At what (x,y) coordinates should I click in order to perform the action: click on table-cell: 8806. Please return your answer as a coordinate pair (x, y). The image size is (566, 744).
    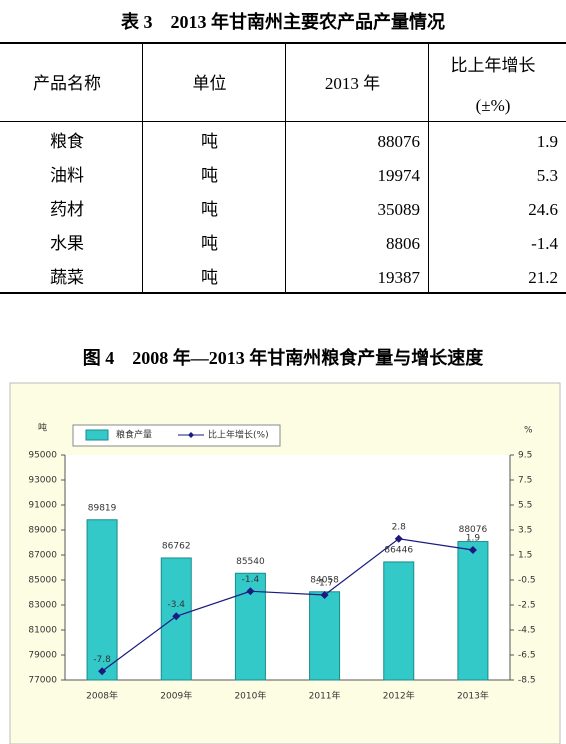
    Looking at the image, I should click on (403, 243).